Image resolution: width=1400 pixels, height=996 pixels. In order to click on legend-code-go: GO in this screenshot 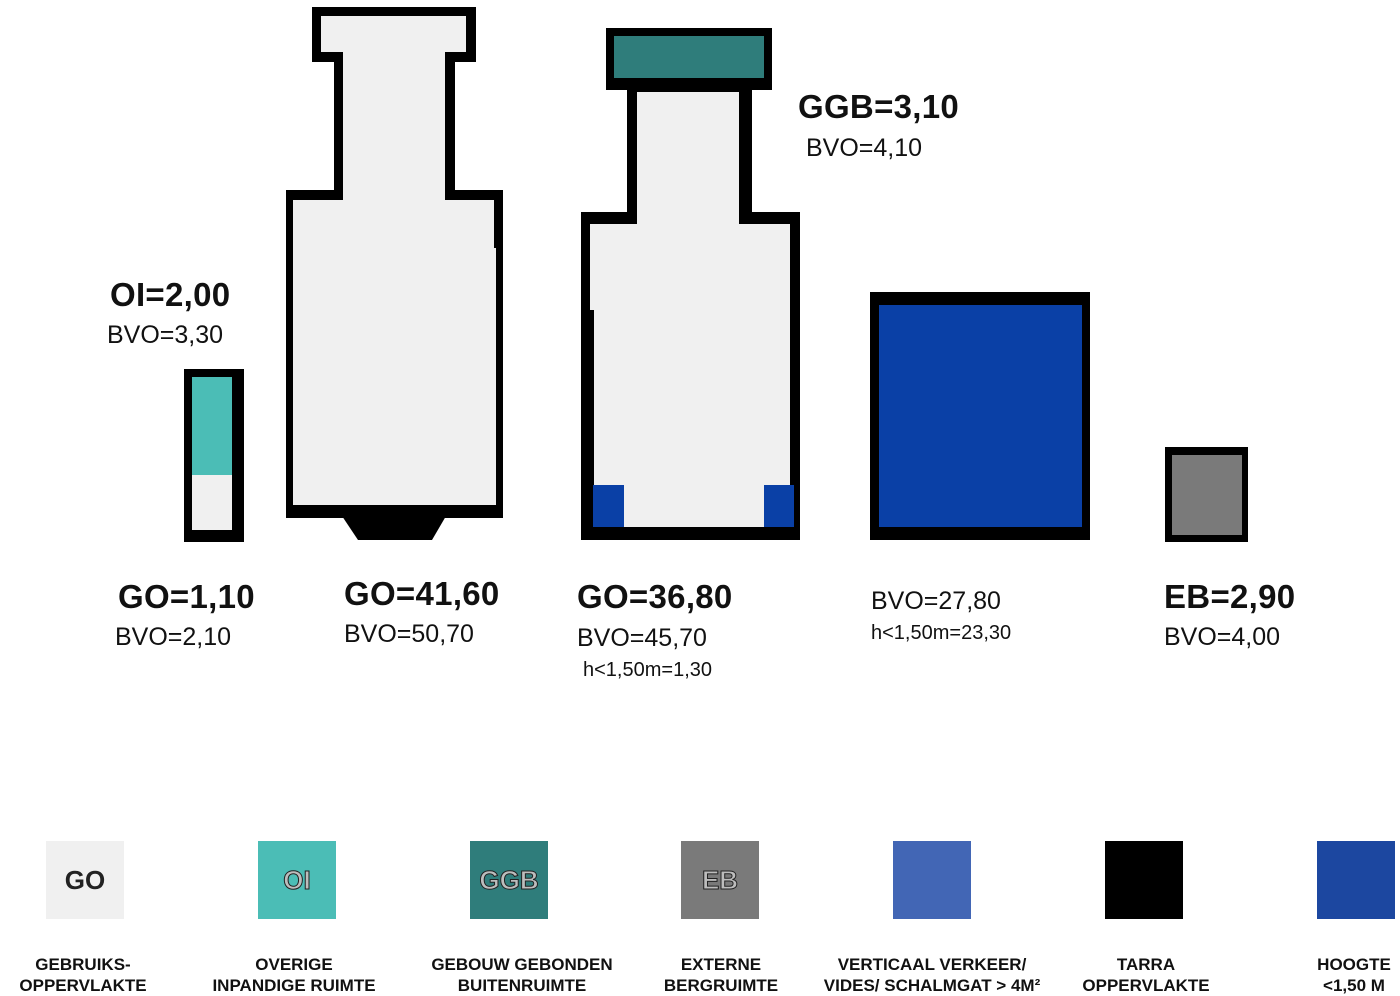, I will do `click(85, 879)`.